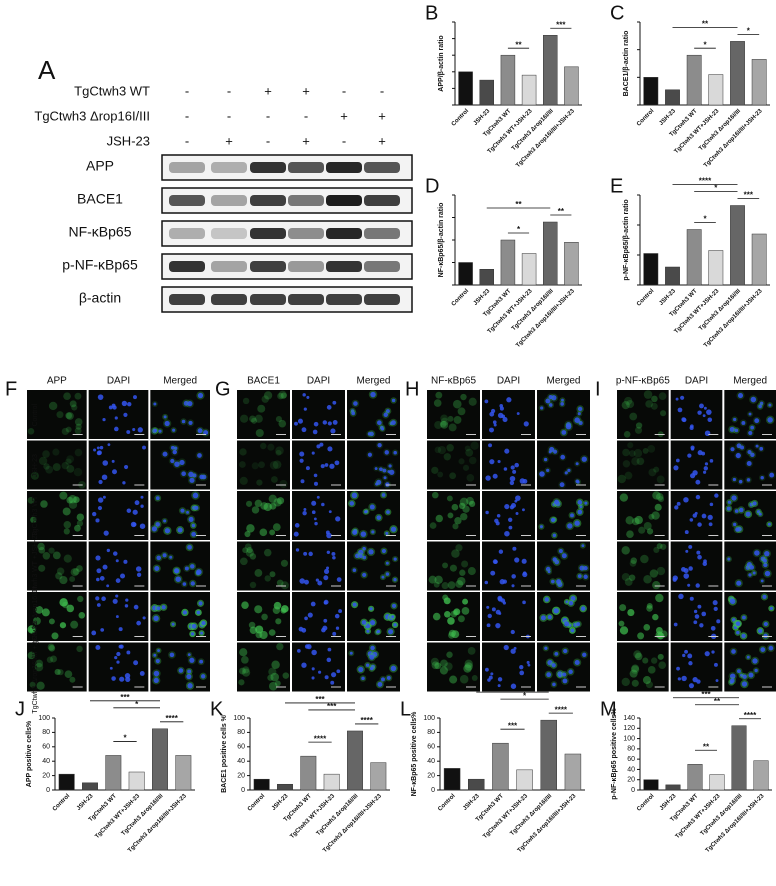 The image size is (776, 886). What do you see at coordinates (263, 381) in the screenshot?
I see `channel-header: BACE1` at bounding box center [263, 381].